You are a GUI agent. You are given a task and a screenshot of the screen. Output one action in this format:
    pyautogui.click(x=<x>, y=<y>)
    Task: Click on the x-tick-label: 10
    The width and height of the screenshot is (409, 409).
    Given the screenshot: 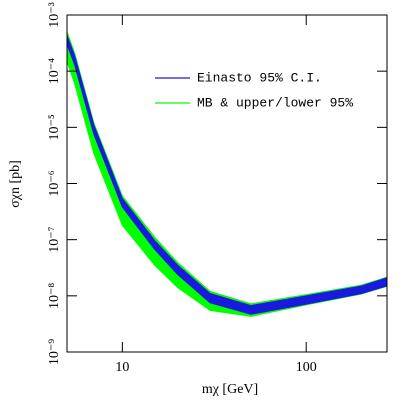 What is the action you would take?
    pyautogui.click(x=122, y=367)
    